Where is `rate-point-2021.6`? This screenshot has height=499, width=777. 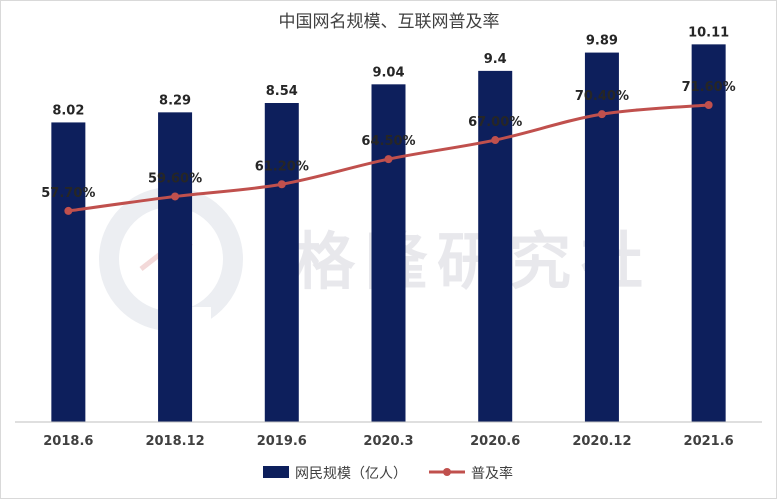 rate-point-2021.6 is located at coordinates (708, 105).